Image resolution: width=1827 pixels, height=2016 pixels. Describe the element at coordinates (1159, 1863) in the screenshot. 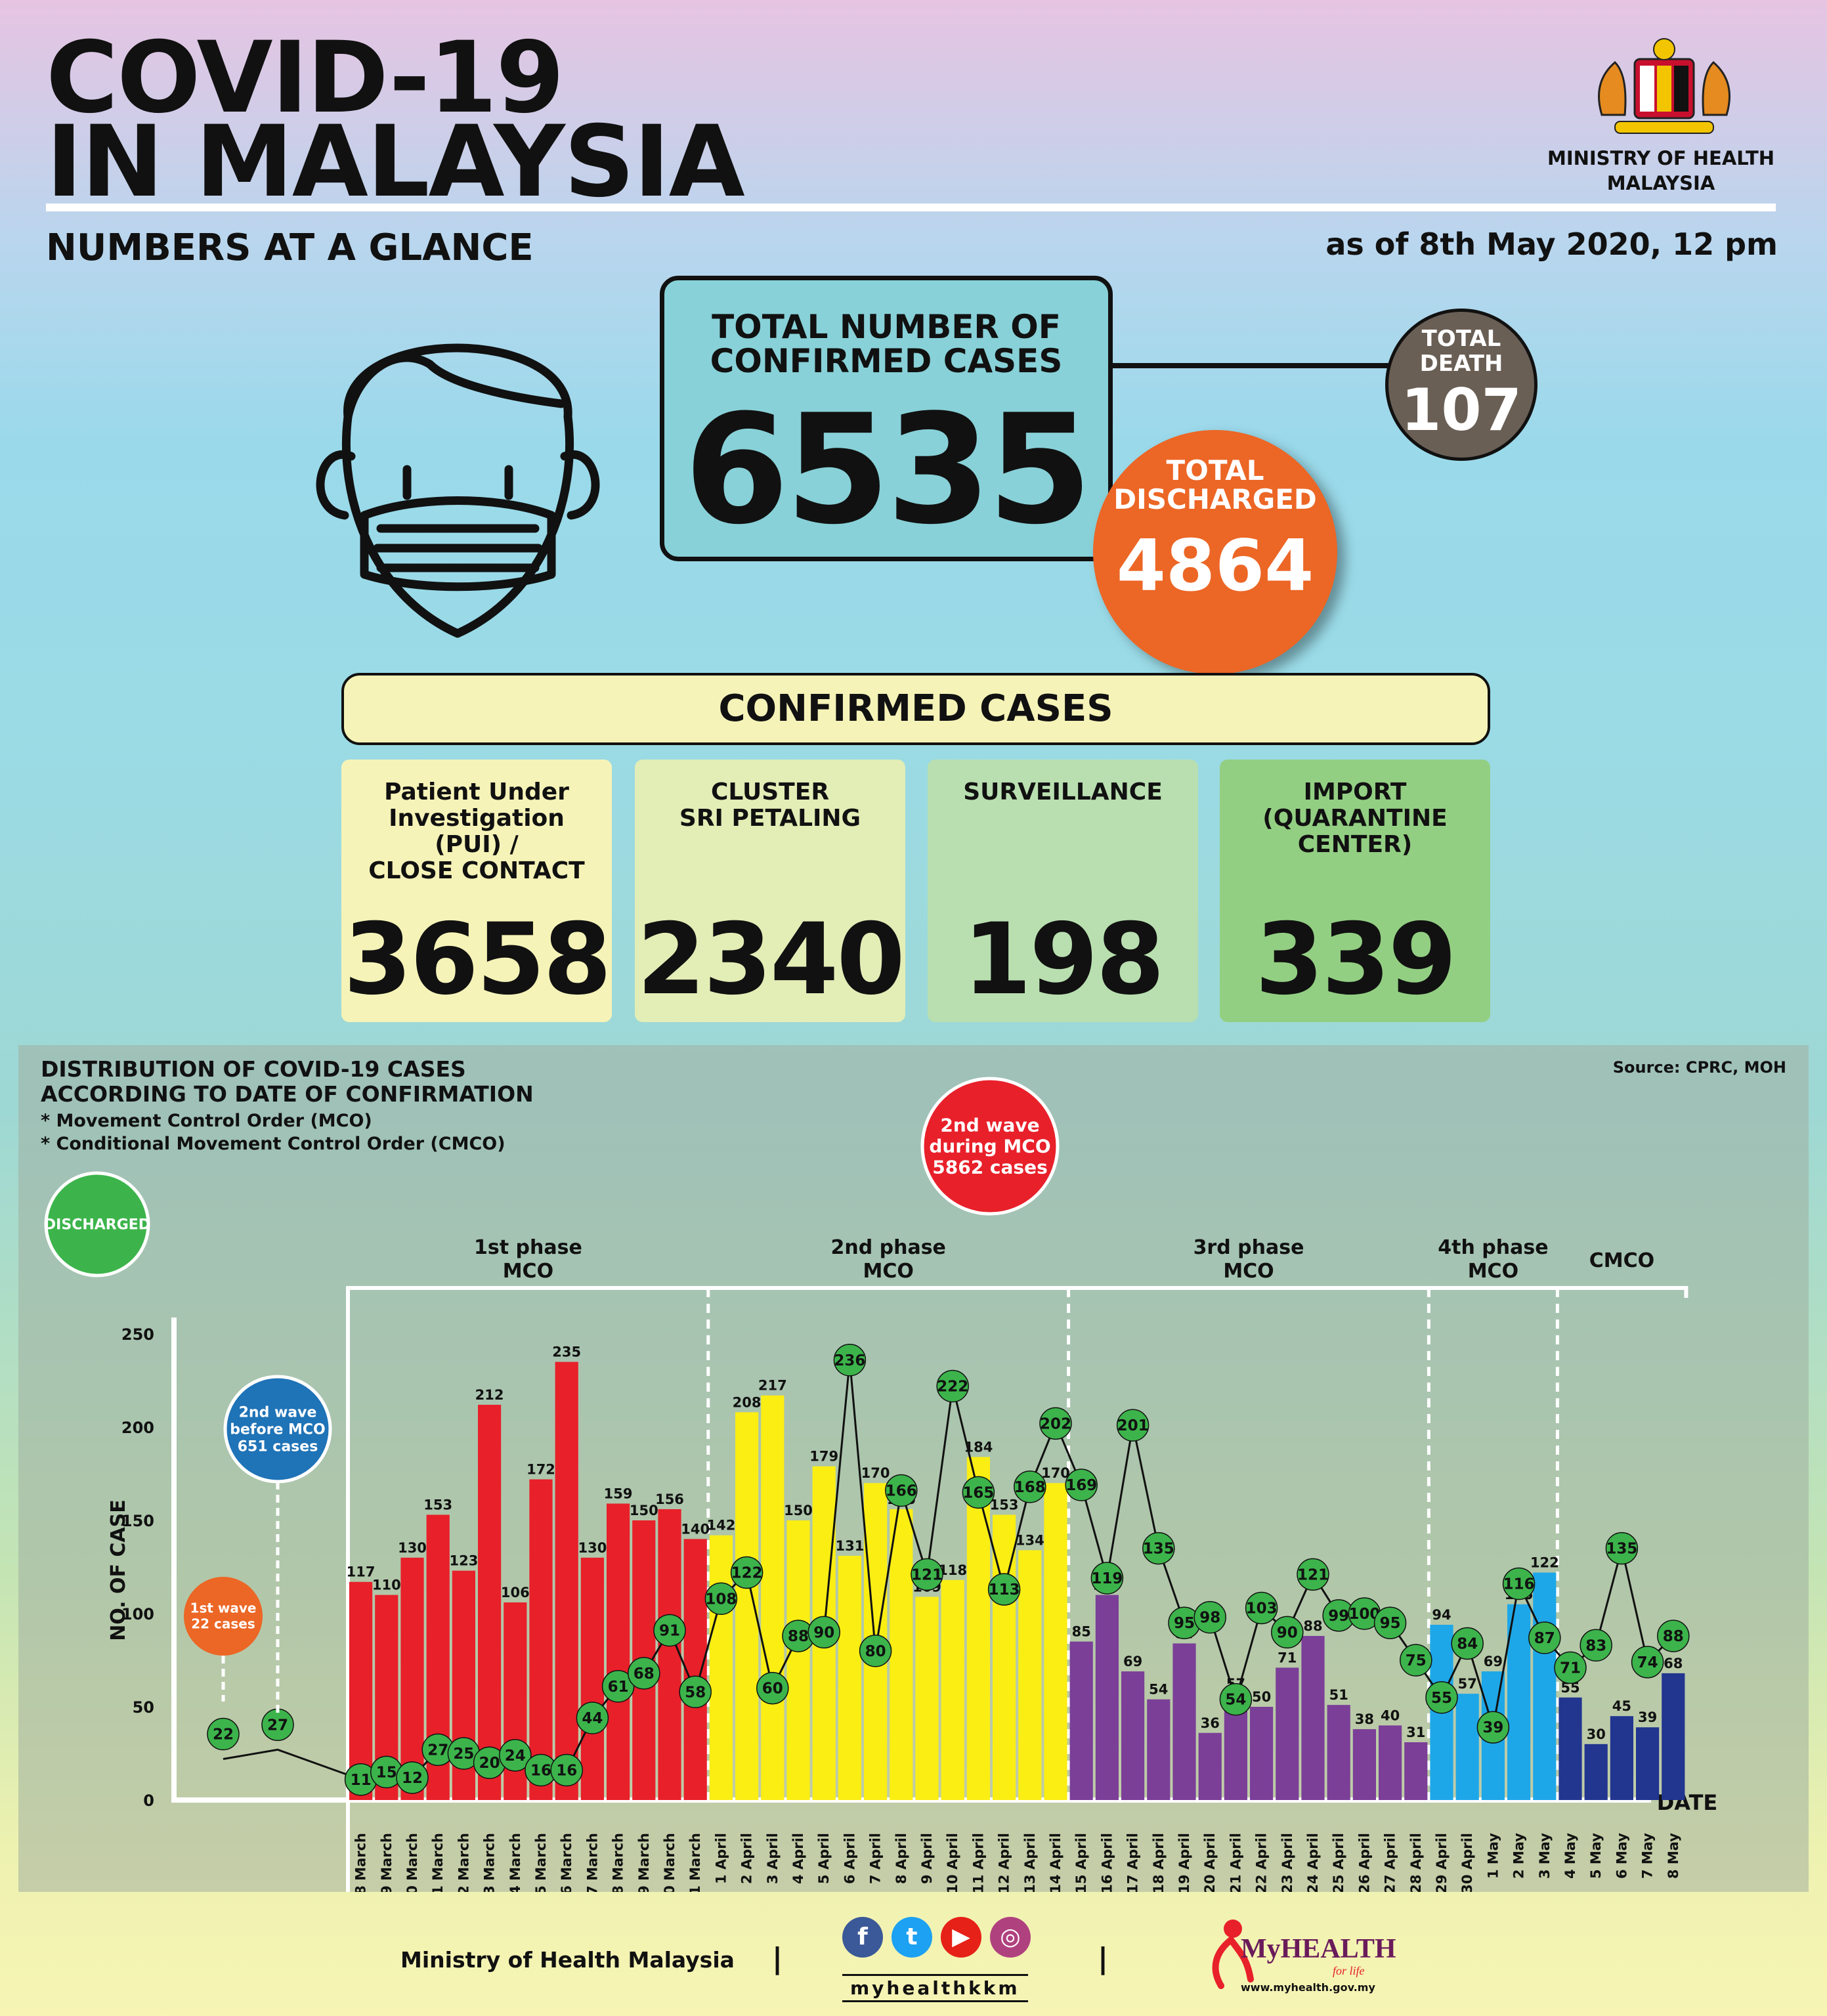

I see `x-tick-label: 18 April` at that location.